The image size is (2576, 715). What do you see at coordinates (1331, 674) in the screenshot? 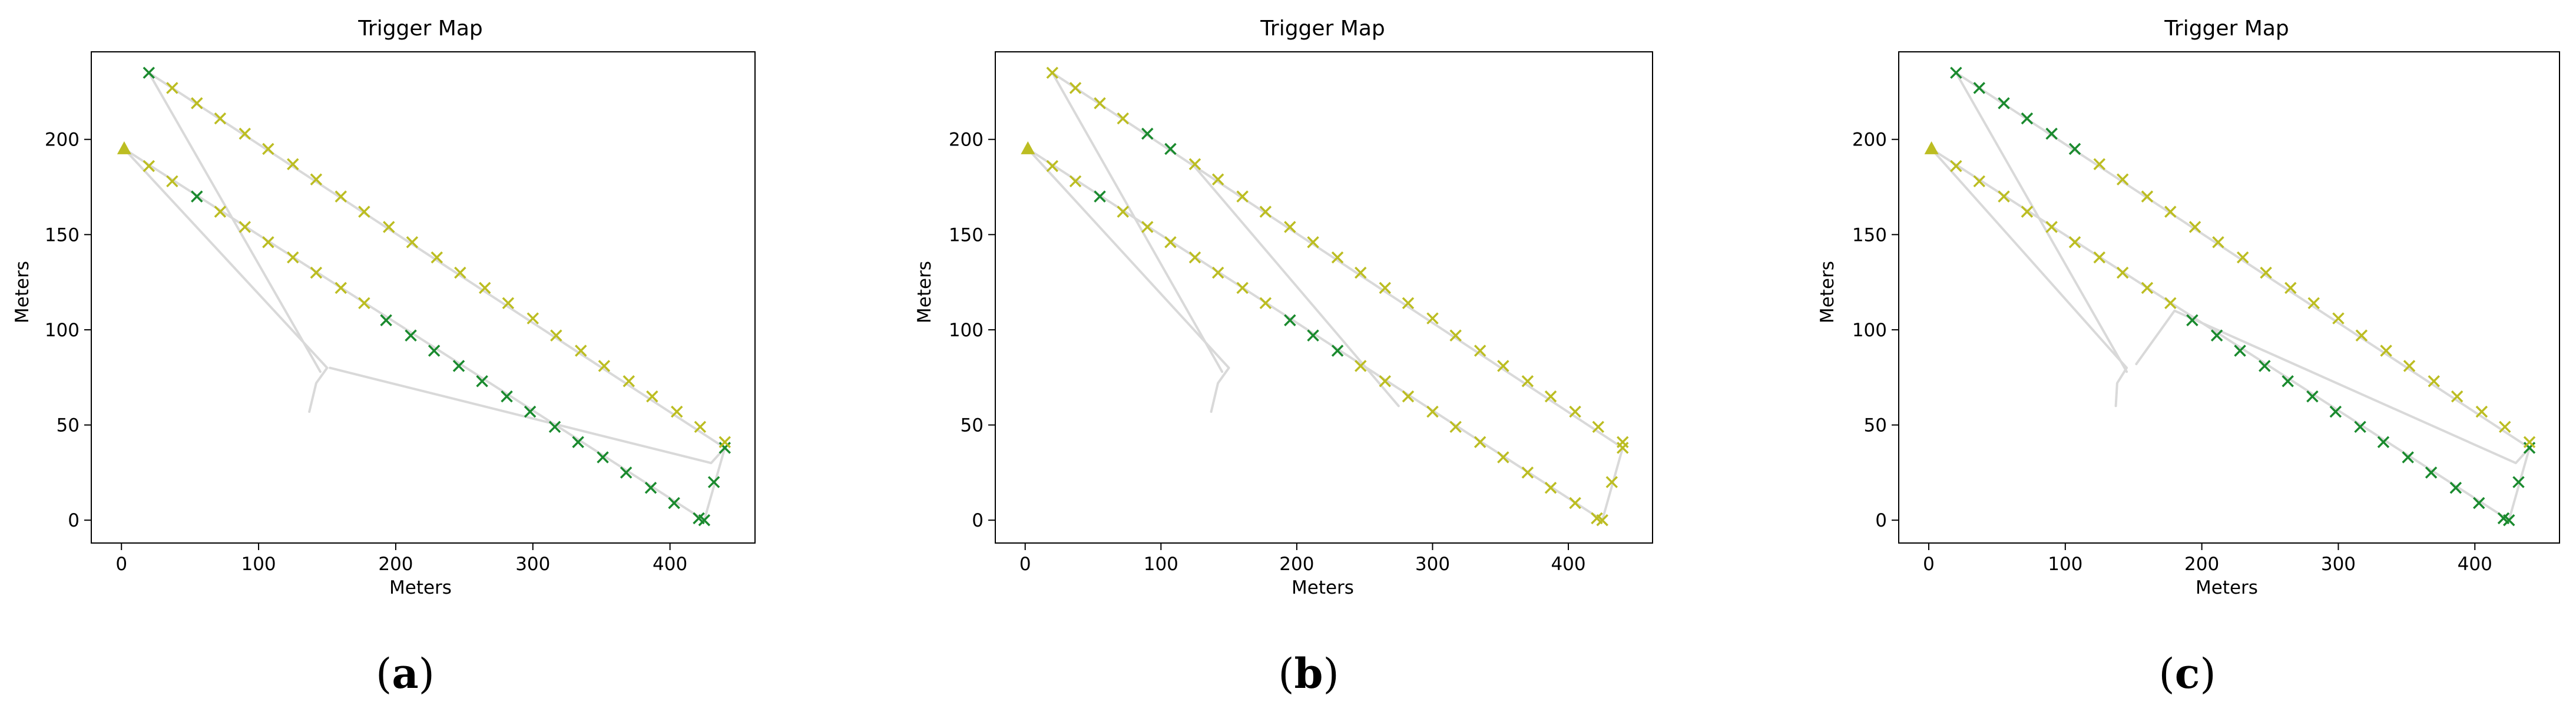
I see `panel-b-caption-close: )` at bounding box center [1331, 674].